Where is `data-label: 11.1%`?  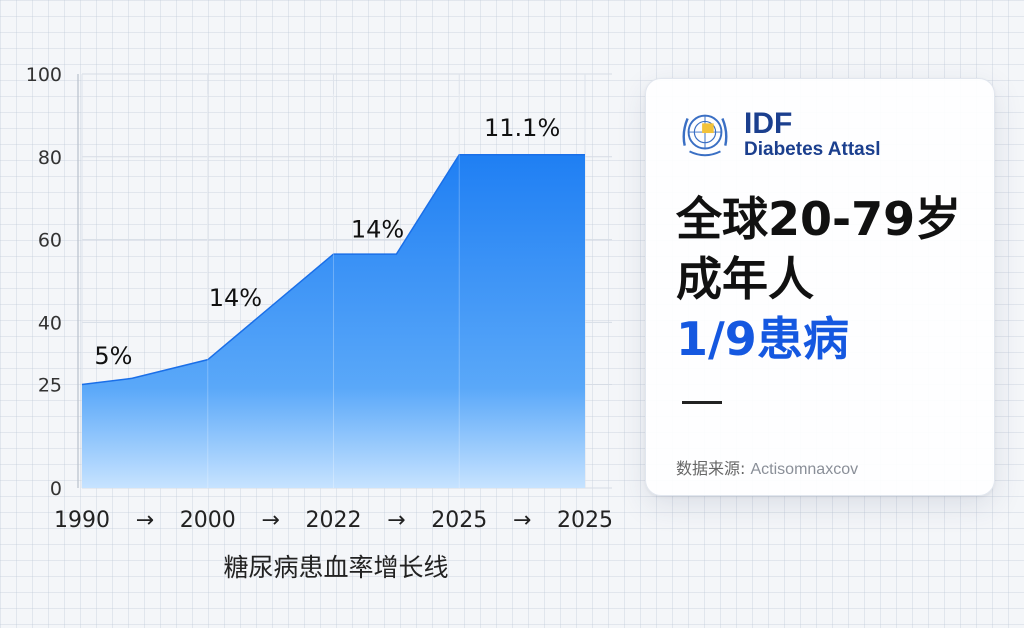
data-label: 11.1% is located at coordinates (522, 128).